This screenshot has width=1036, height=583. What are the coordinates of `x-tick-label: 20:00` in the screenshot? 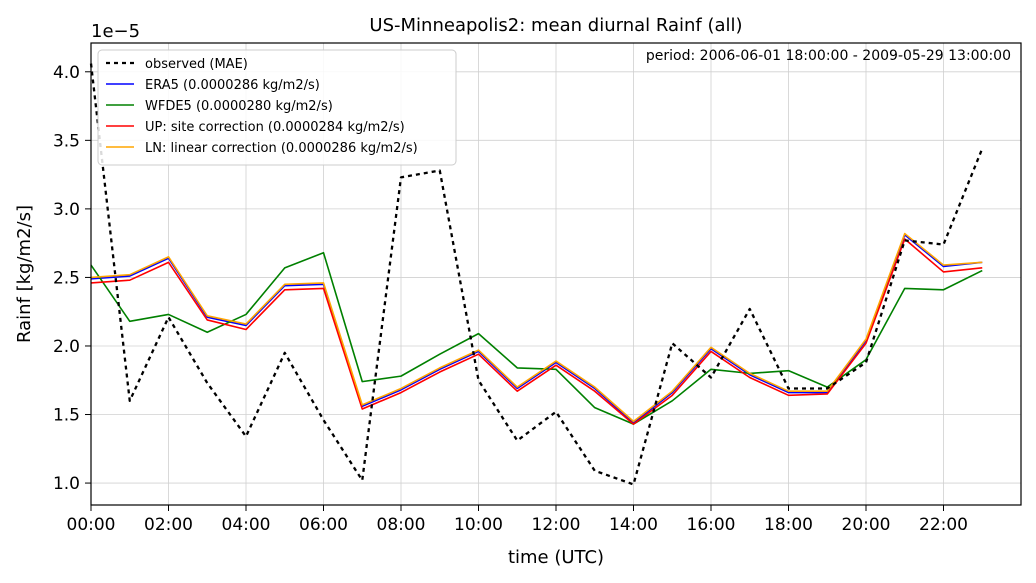 It's located at (866, 525).